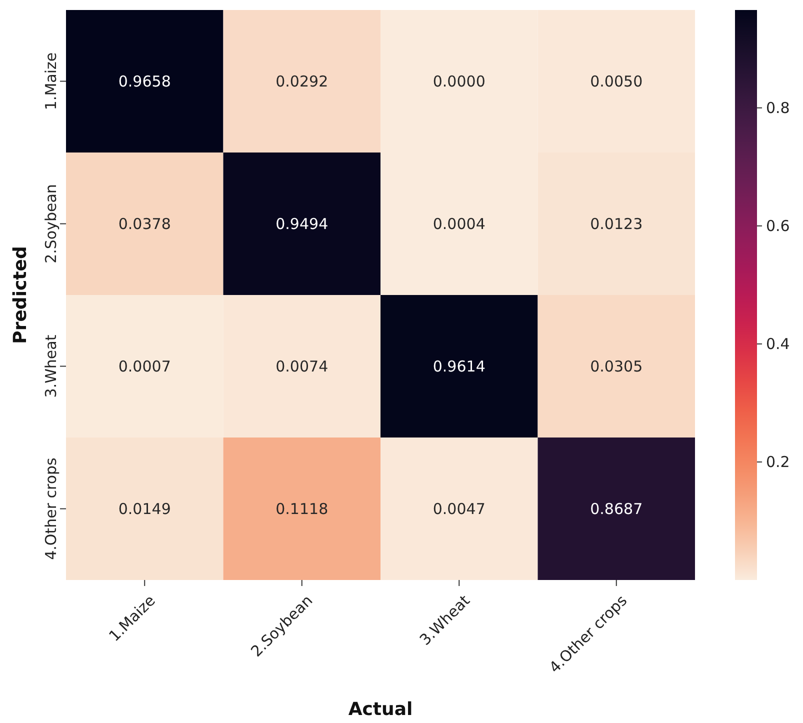 Image resolution: width=803 pixels, height=723 pixels. I want to click on y-tick-label: 3.Wheat, so click(51, 366).